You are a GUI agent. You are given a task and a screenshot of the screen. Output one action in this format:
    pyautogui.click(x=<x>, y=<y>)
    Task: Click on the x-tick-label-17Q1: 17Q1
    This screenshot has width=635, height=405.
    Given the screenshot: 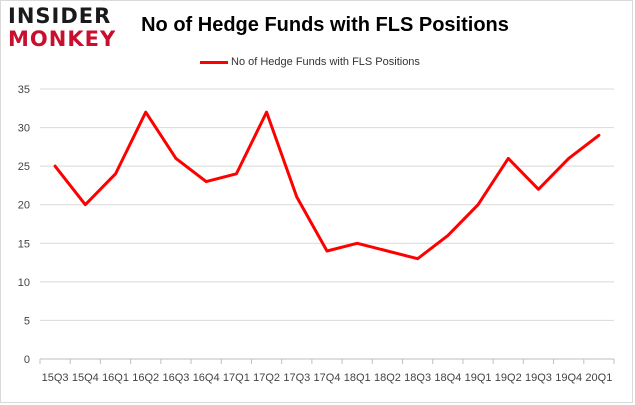 What is the action you would take?
    pyautogui.click(x=236, y=378)
    